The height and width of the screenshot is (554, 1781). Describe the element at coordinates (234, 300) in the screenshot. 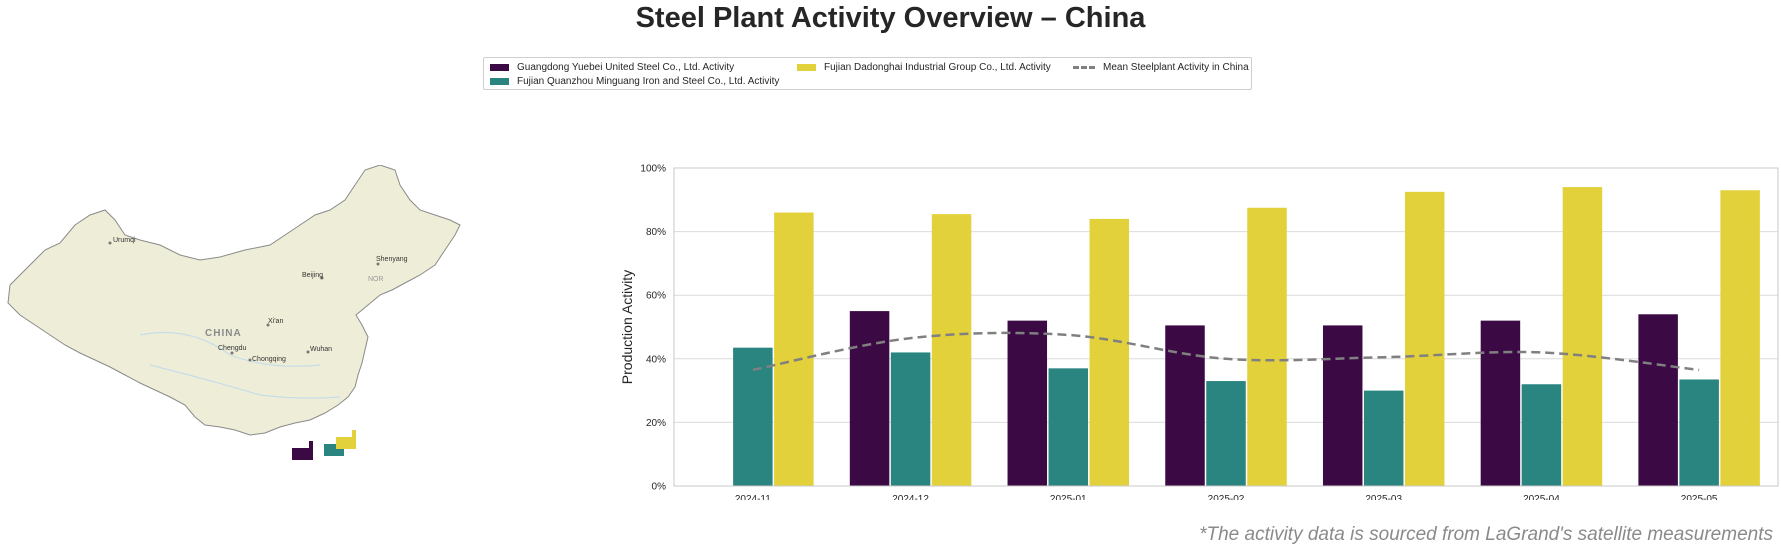

I see `china-outline` at that location.